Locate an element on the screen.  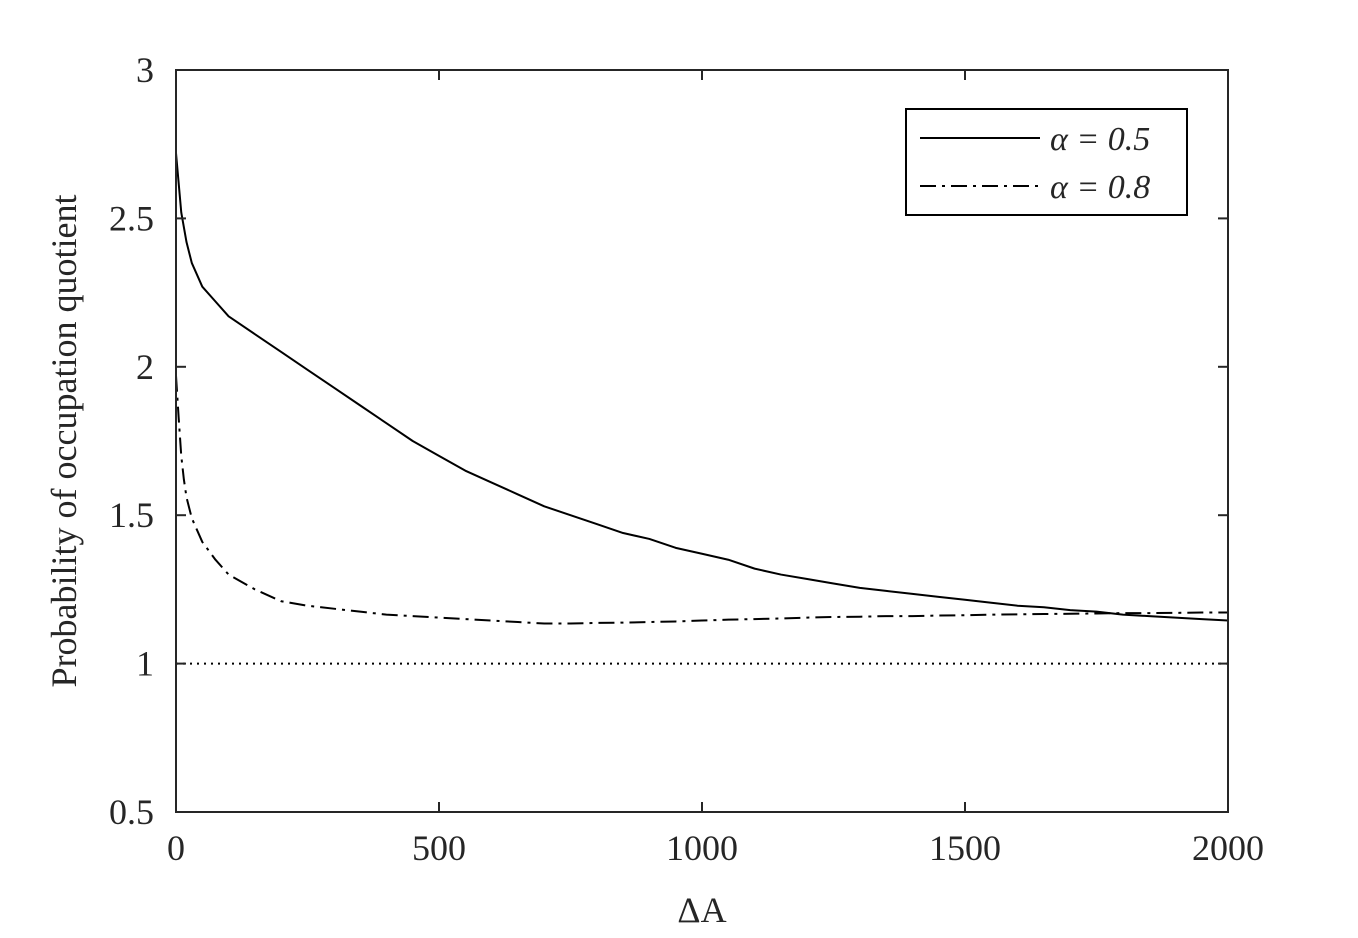
y-tick-label: 2 is located at coordinates (145, 367).